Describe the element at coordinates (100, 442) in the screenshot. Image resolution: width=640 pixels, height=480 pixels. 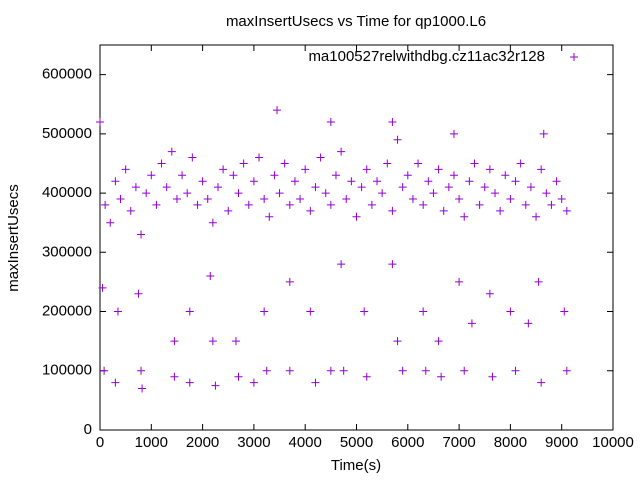
I see `x-tick-label: 0` at that location.